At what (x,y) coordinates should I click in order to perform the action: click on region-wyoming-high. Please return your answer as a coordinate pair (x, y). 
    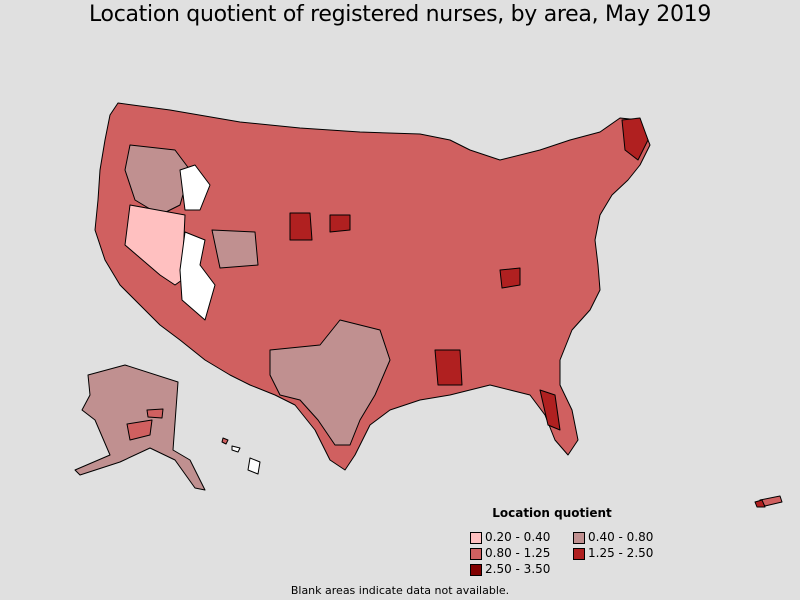
    Looking at the image, I should click on (301, 226).